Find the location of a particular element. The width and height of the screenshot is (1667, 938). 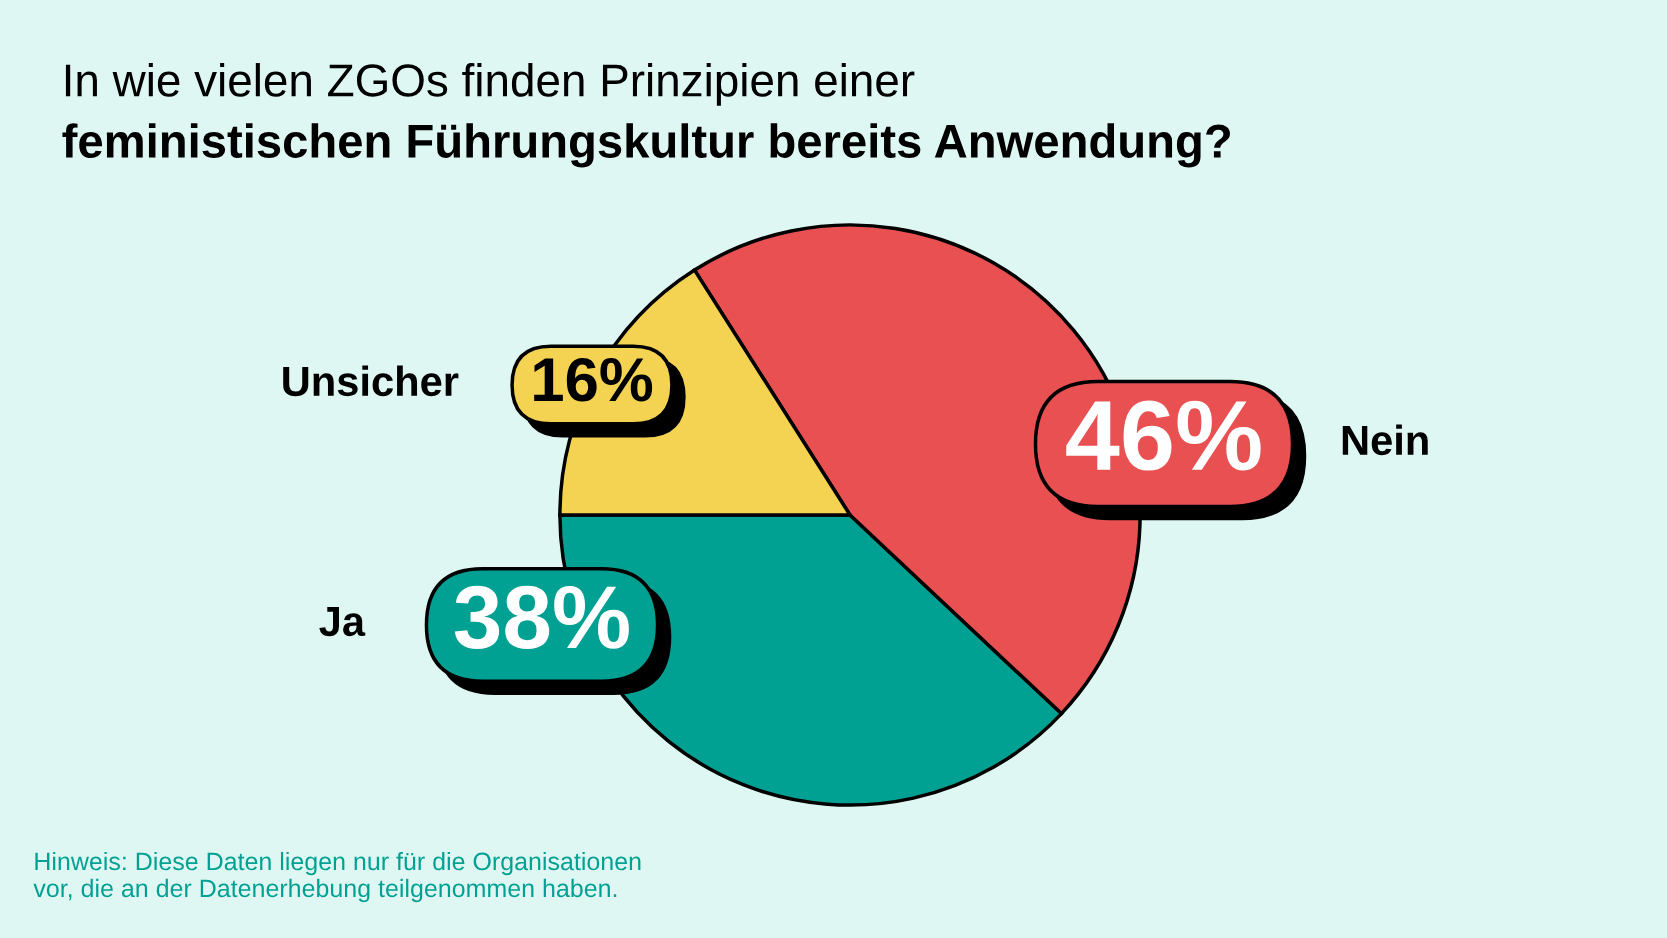

slice-label: Nein is located at coordinates (1385, 440).